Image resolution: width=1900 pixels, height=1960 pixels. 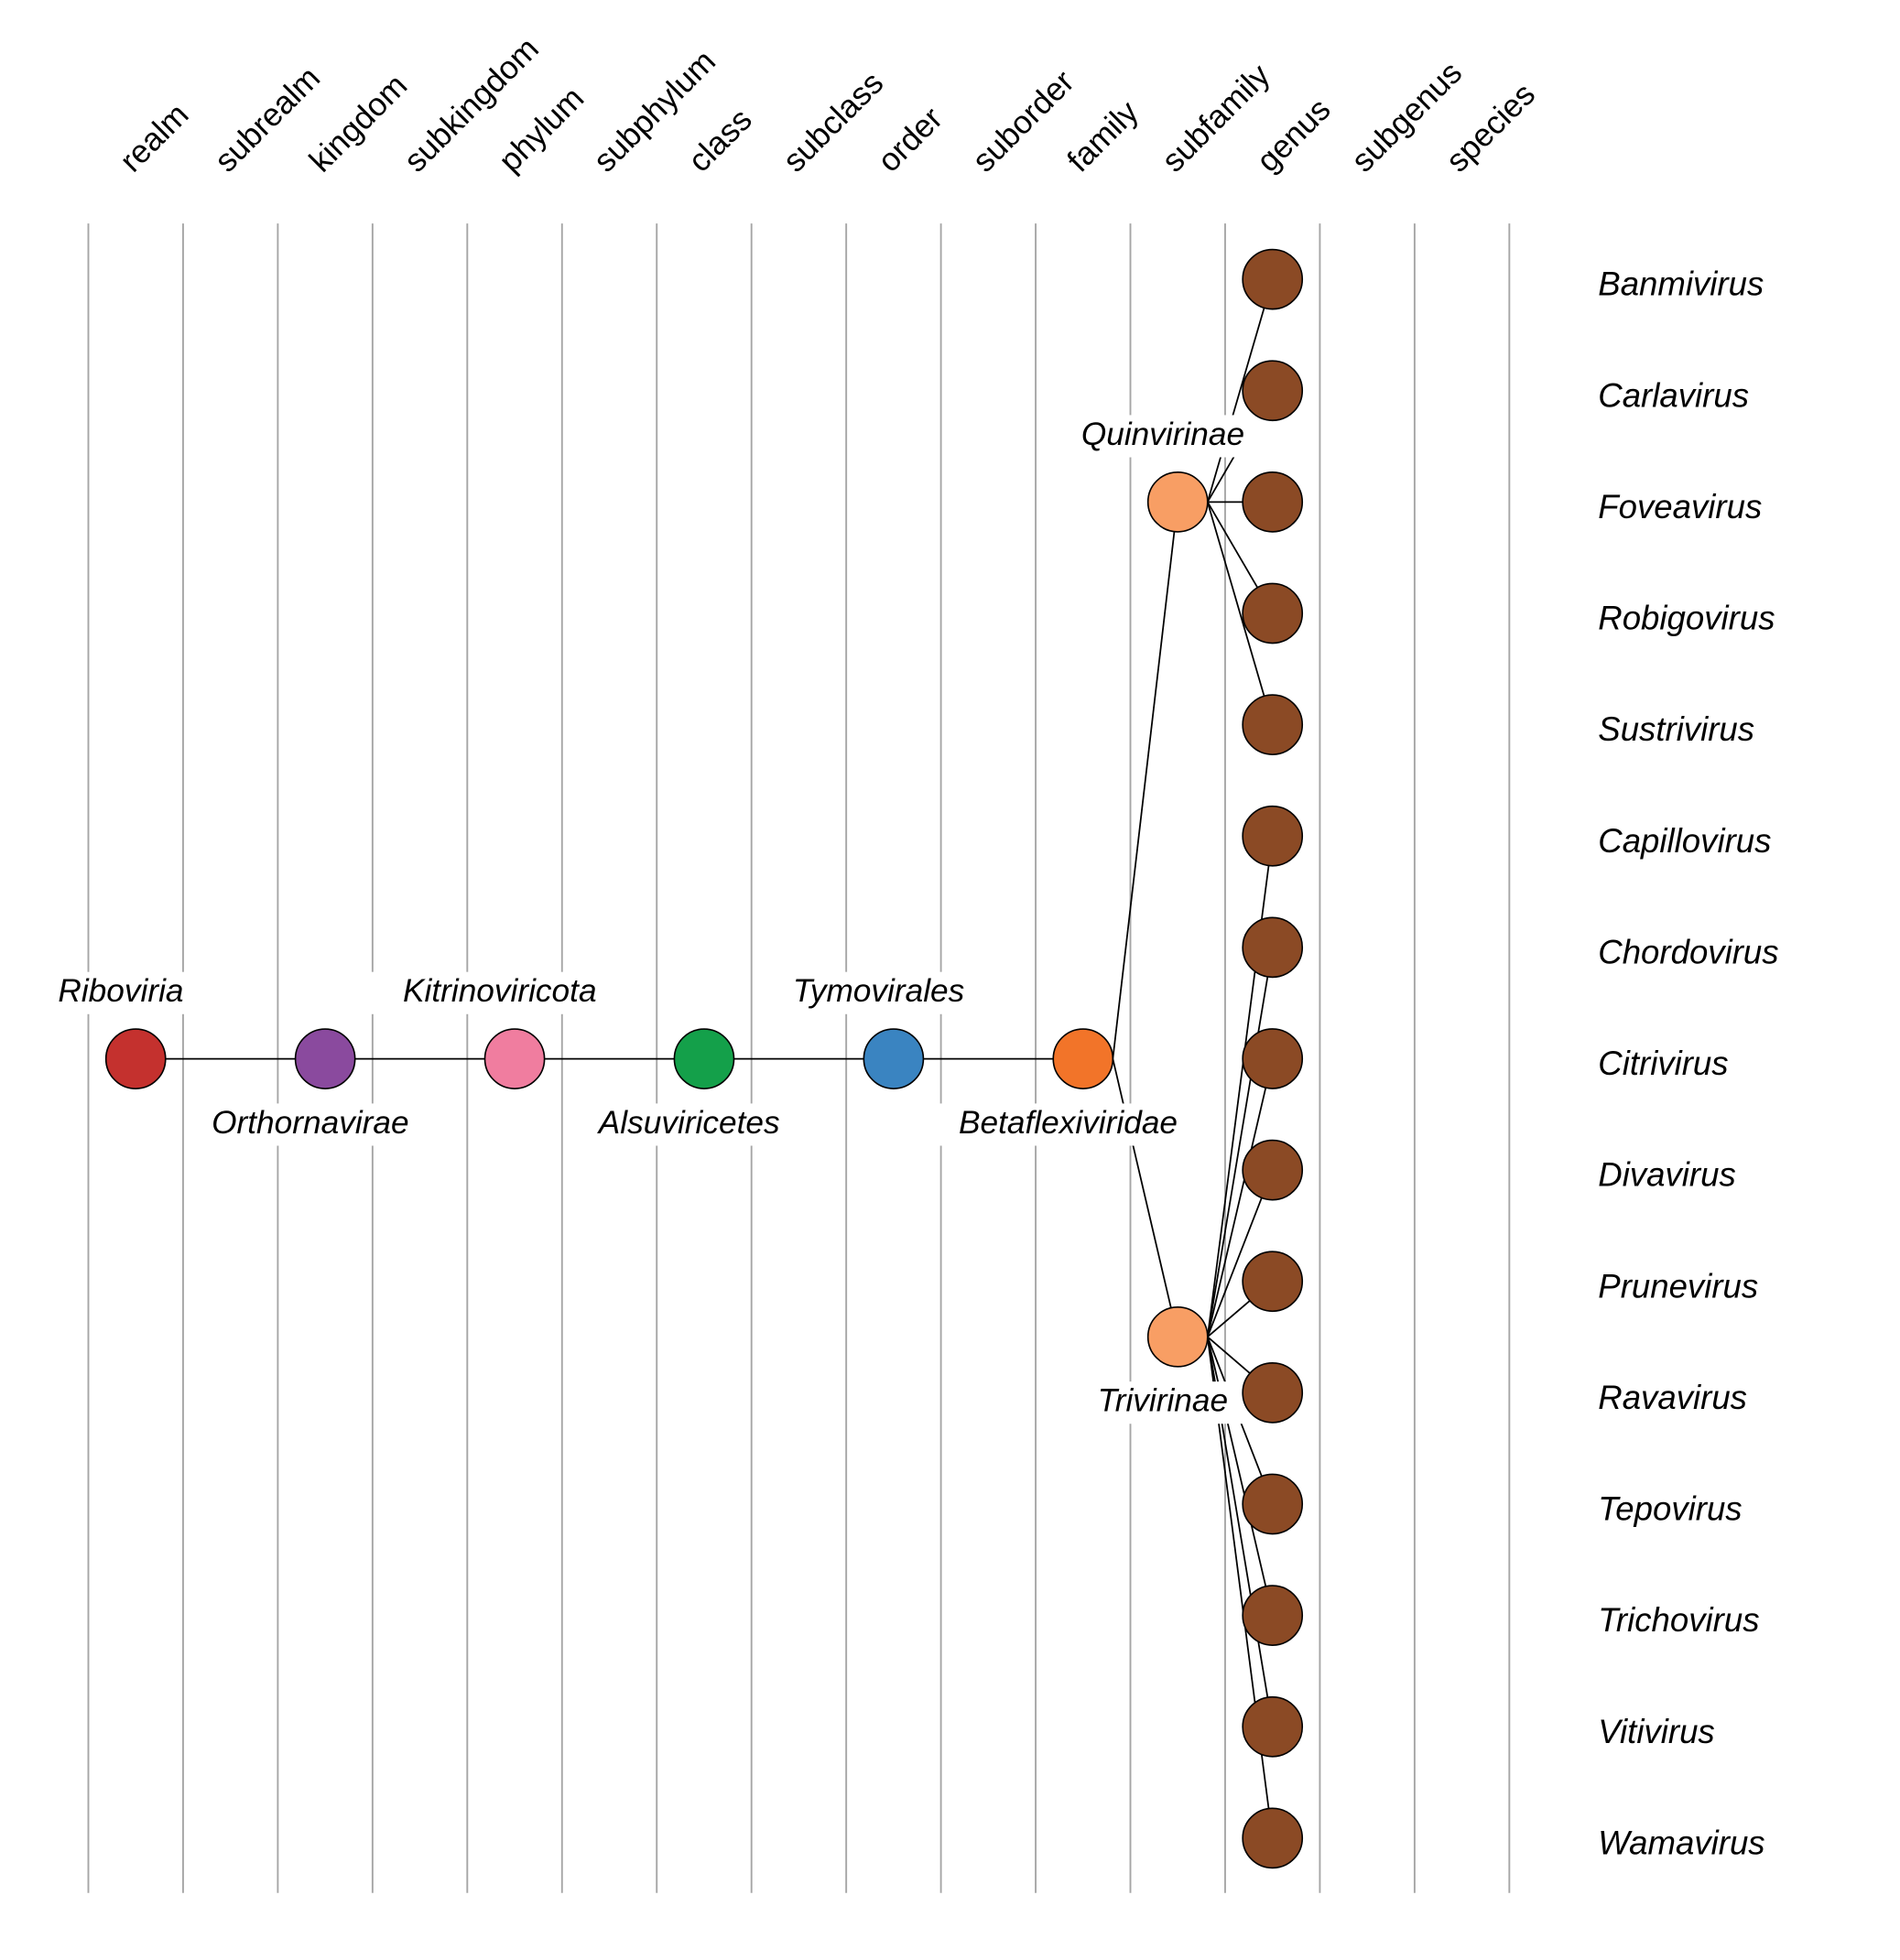 What do you see at coordinates (1656, 1731) in the screenshot?
I see `genus-label-vitivirus: Vitivirus` at bounding box center [1656, 1731].